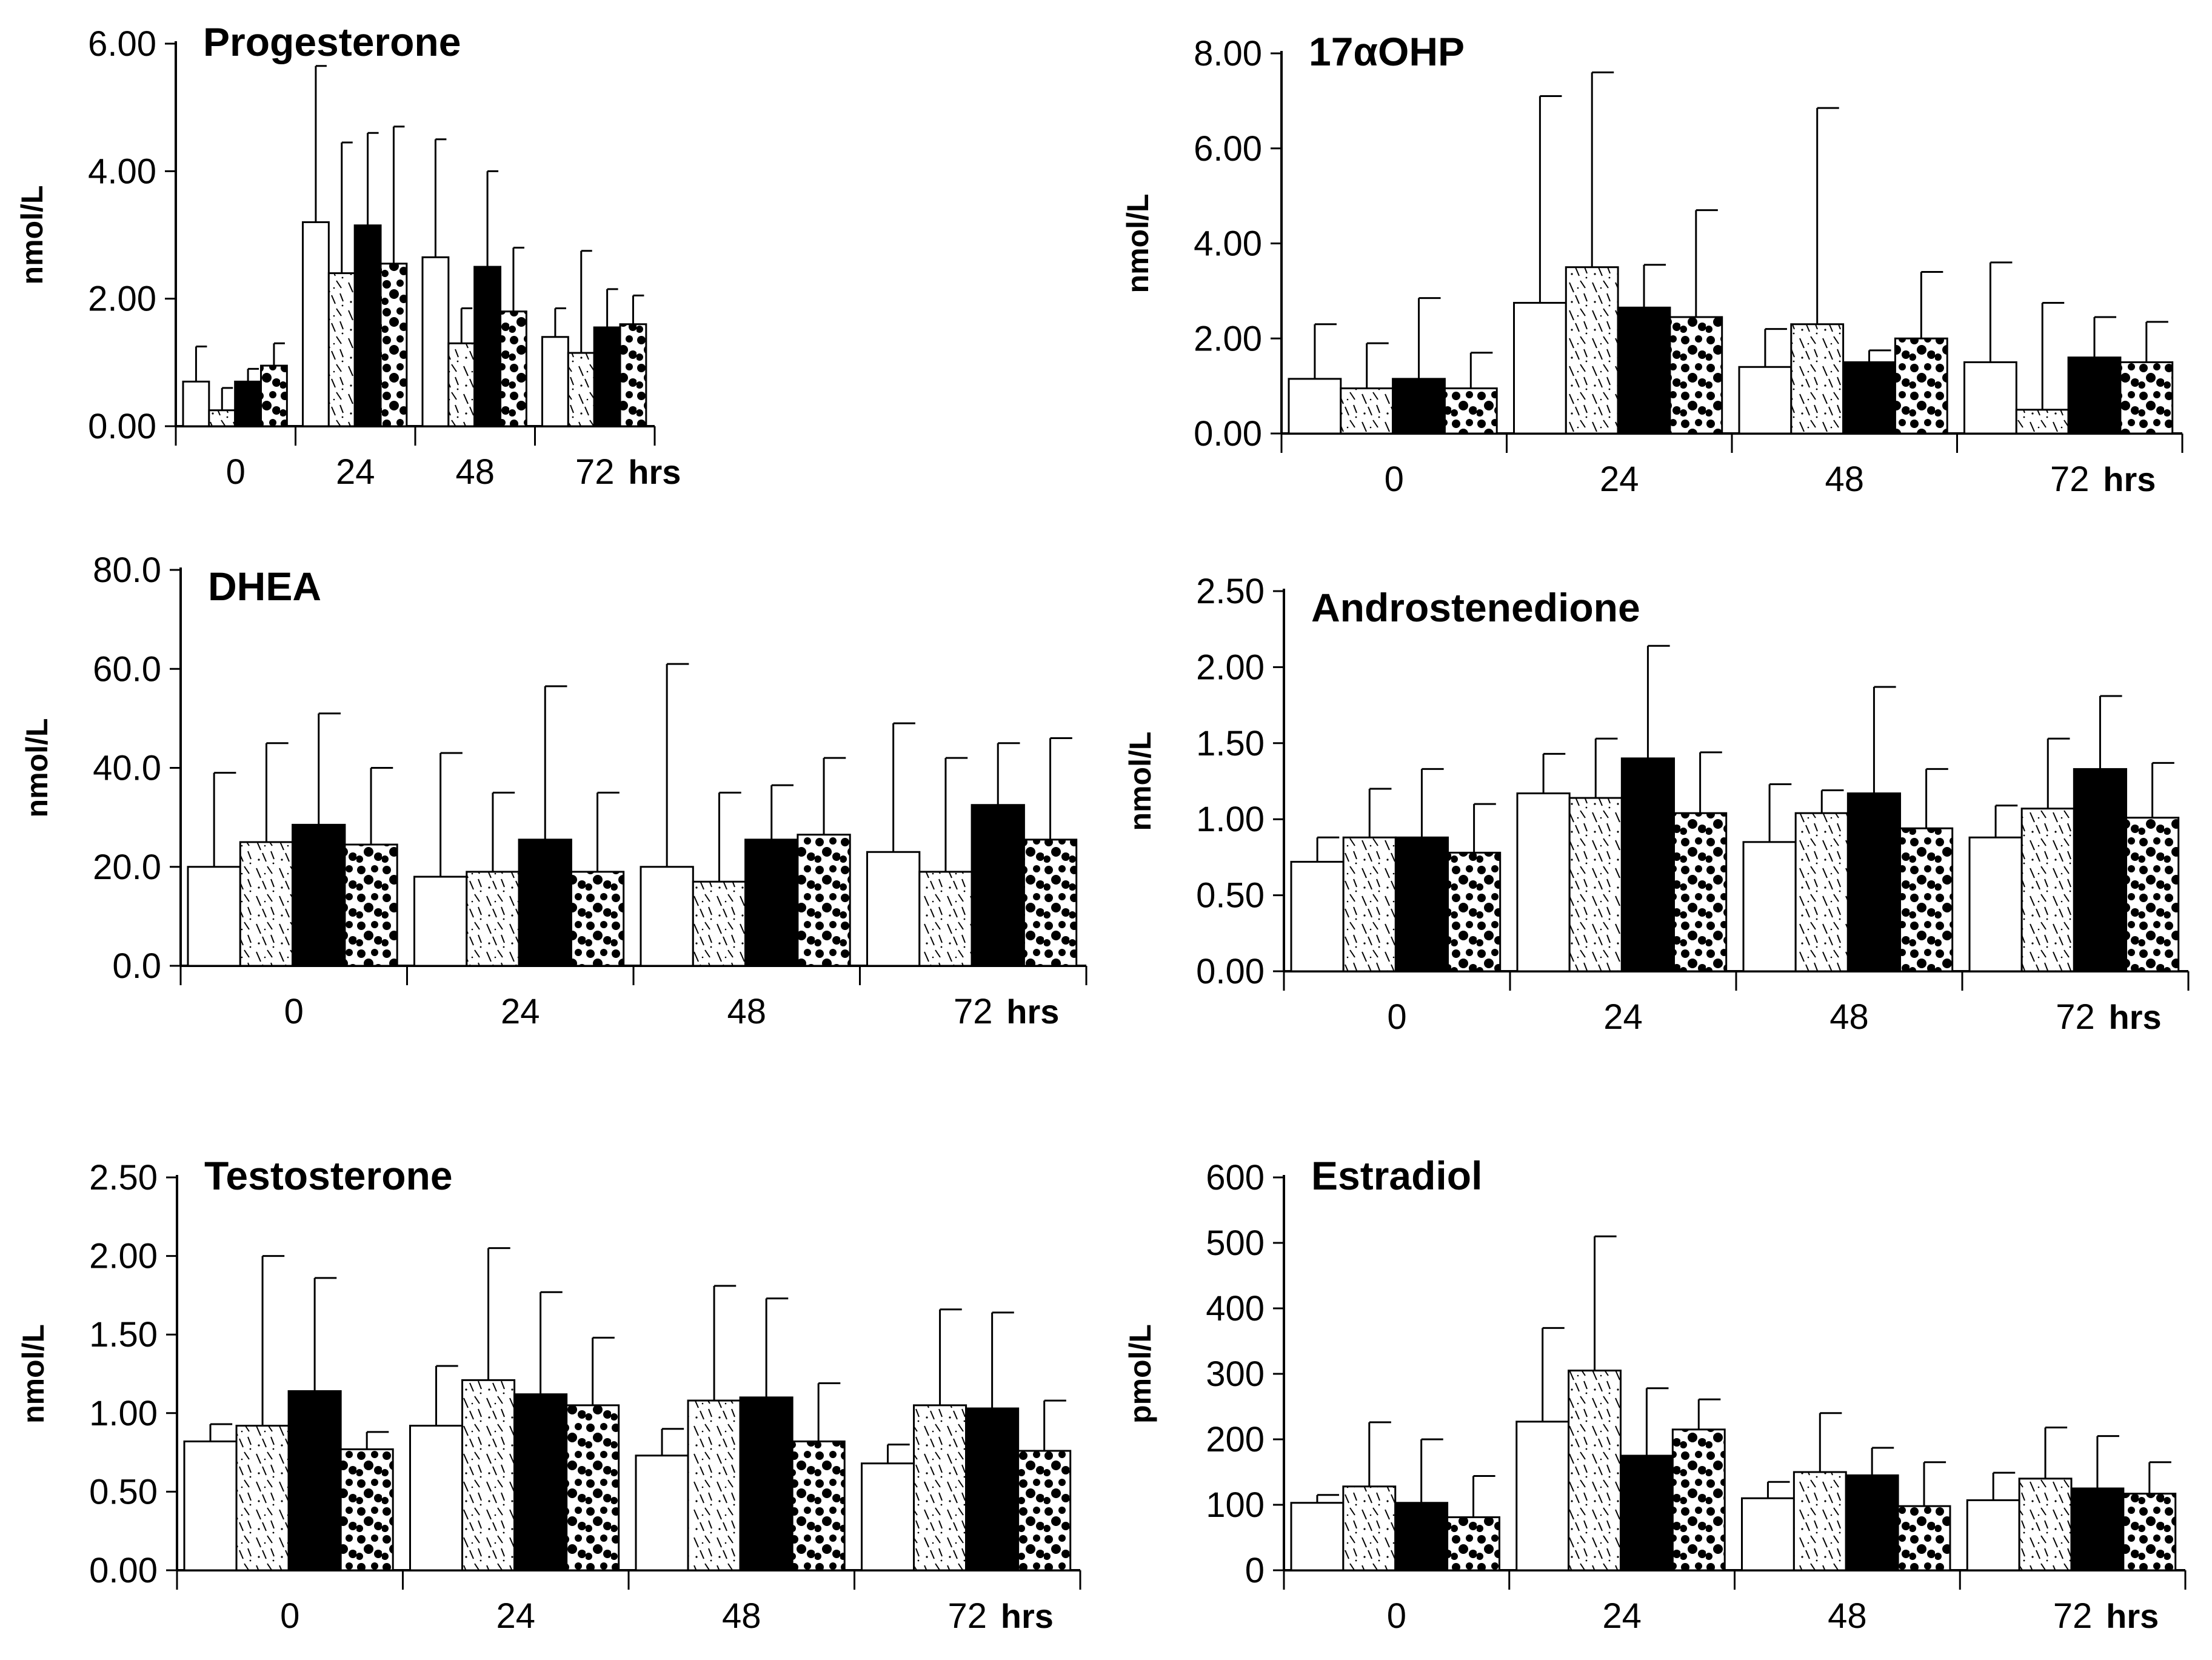 The image size is (2212, 1660). What do you see at coordinates (124, 1177) in the screenshot?
I see `y-tick-label: 2.50` at bounding box center [124, 1177].